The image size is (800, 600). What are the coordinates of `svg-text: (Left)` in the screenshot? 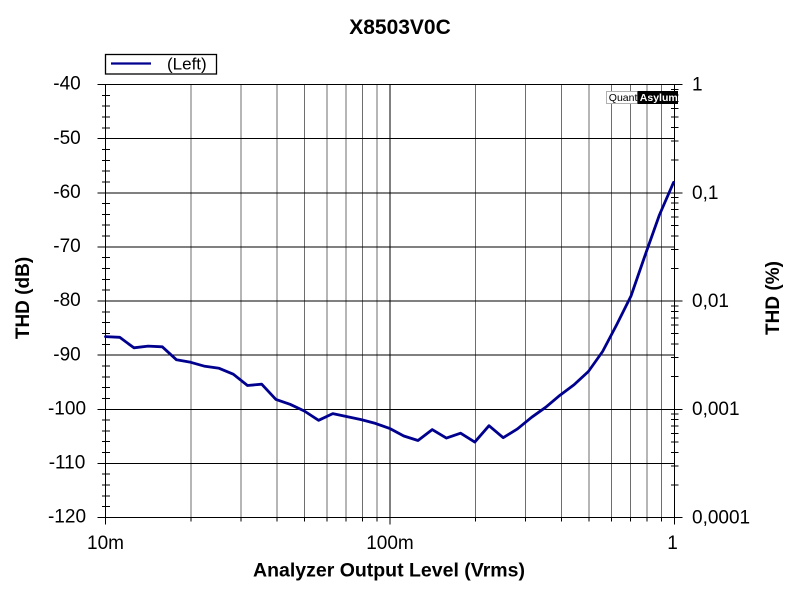 It's located at (187, 64).